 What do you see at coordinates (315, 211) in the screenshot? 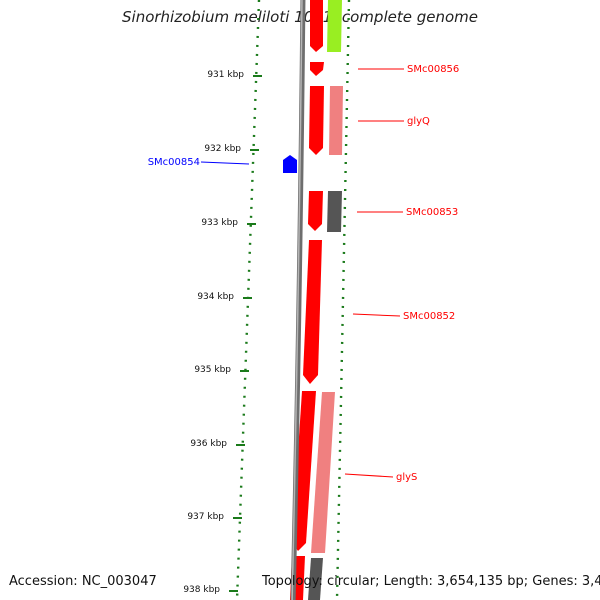
I see `gene-arrow-smc00853` at bounding box center [315, 211].